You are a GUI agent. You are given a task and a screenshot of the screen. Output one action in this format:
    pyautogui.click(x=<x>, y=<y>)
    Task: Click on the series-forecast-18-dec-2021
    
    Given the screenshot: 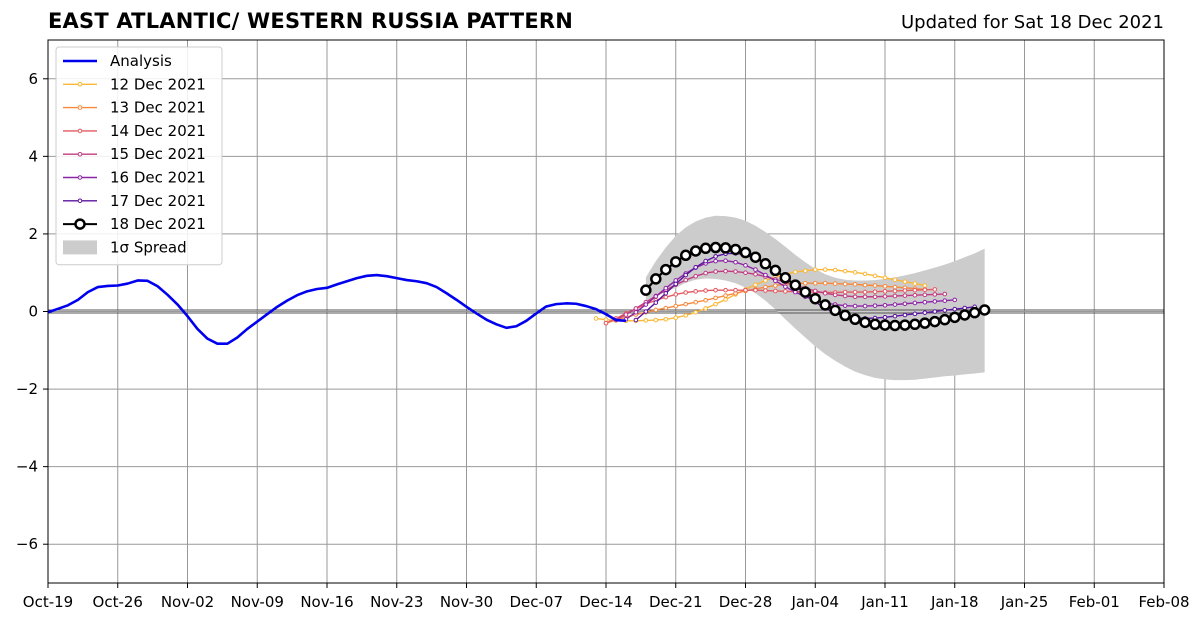 What is the action you would take?
    pyautogui.click(x=815, y=286)
    